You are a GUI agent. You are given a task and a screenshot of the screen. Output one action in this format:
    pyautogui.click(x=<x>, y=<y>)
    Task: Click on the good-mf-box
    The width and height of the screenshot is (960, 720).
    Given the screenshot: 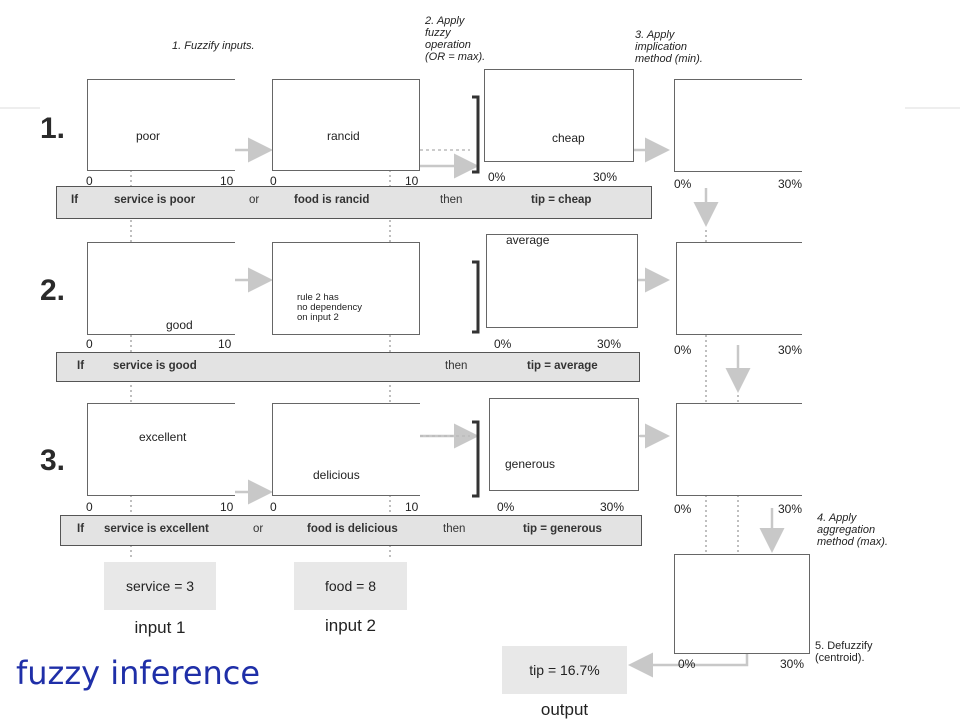 What is the action you would take?
    pyautogui.click(x=161, y=288)
    